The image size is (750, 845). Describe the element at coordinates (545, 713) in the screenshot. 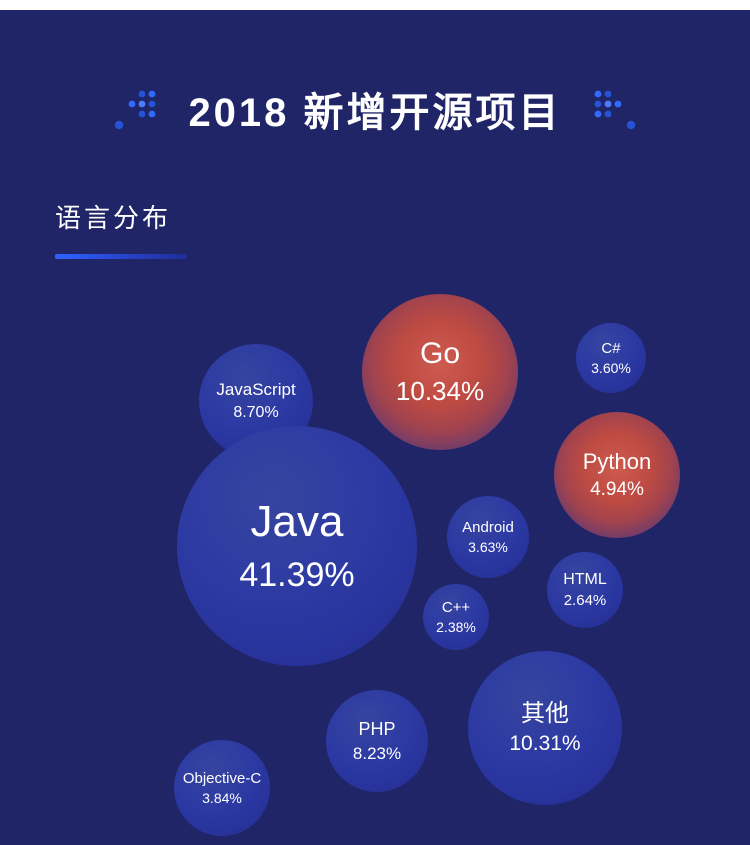

I see `bubble-label: 其他` at that location.